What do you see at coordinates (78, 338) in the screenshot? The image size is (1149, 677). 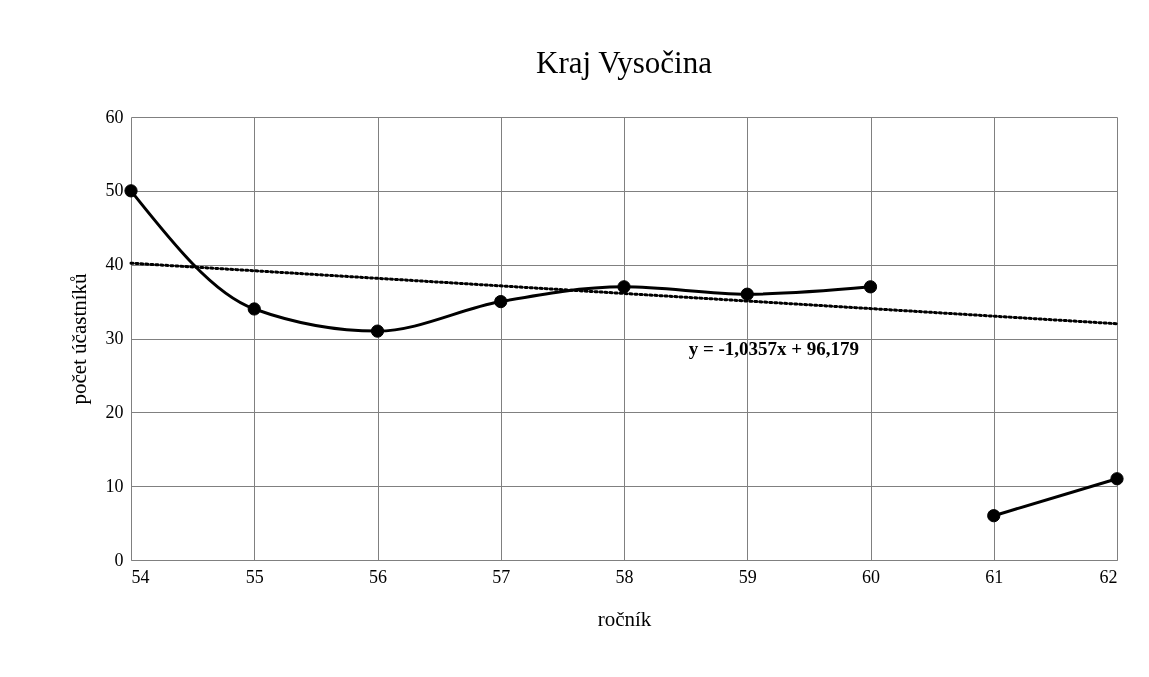 I see `y-axis-title: počet účastníků` at bounding box center [78, 338].